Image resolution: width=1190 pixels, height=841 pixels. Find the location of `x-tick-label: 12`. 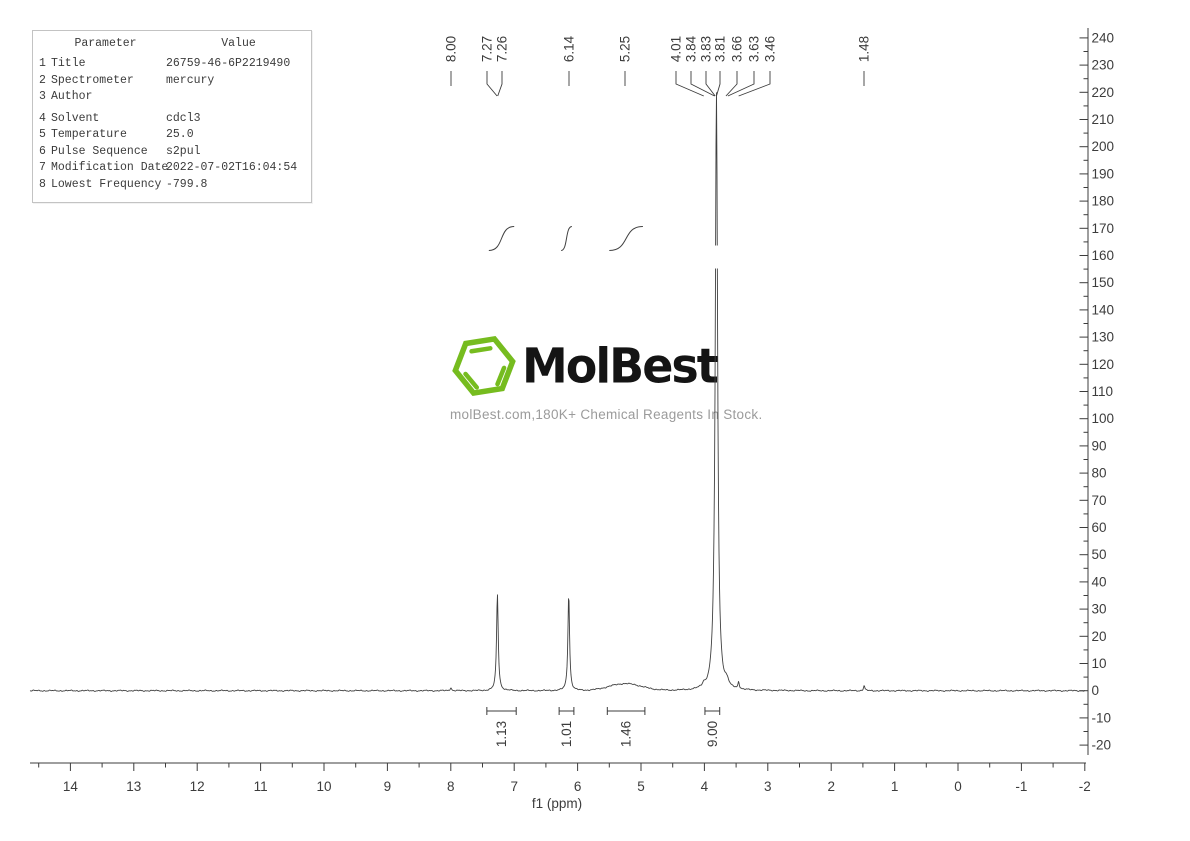

x-tick-label: 12 is located at coordinates (197, 786).